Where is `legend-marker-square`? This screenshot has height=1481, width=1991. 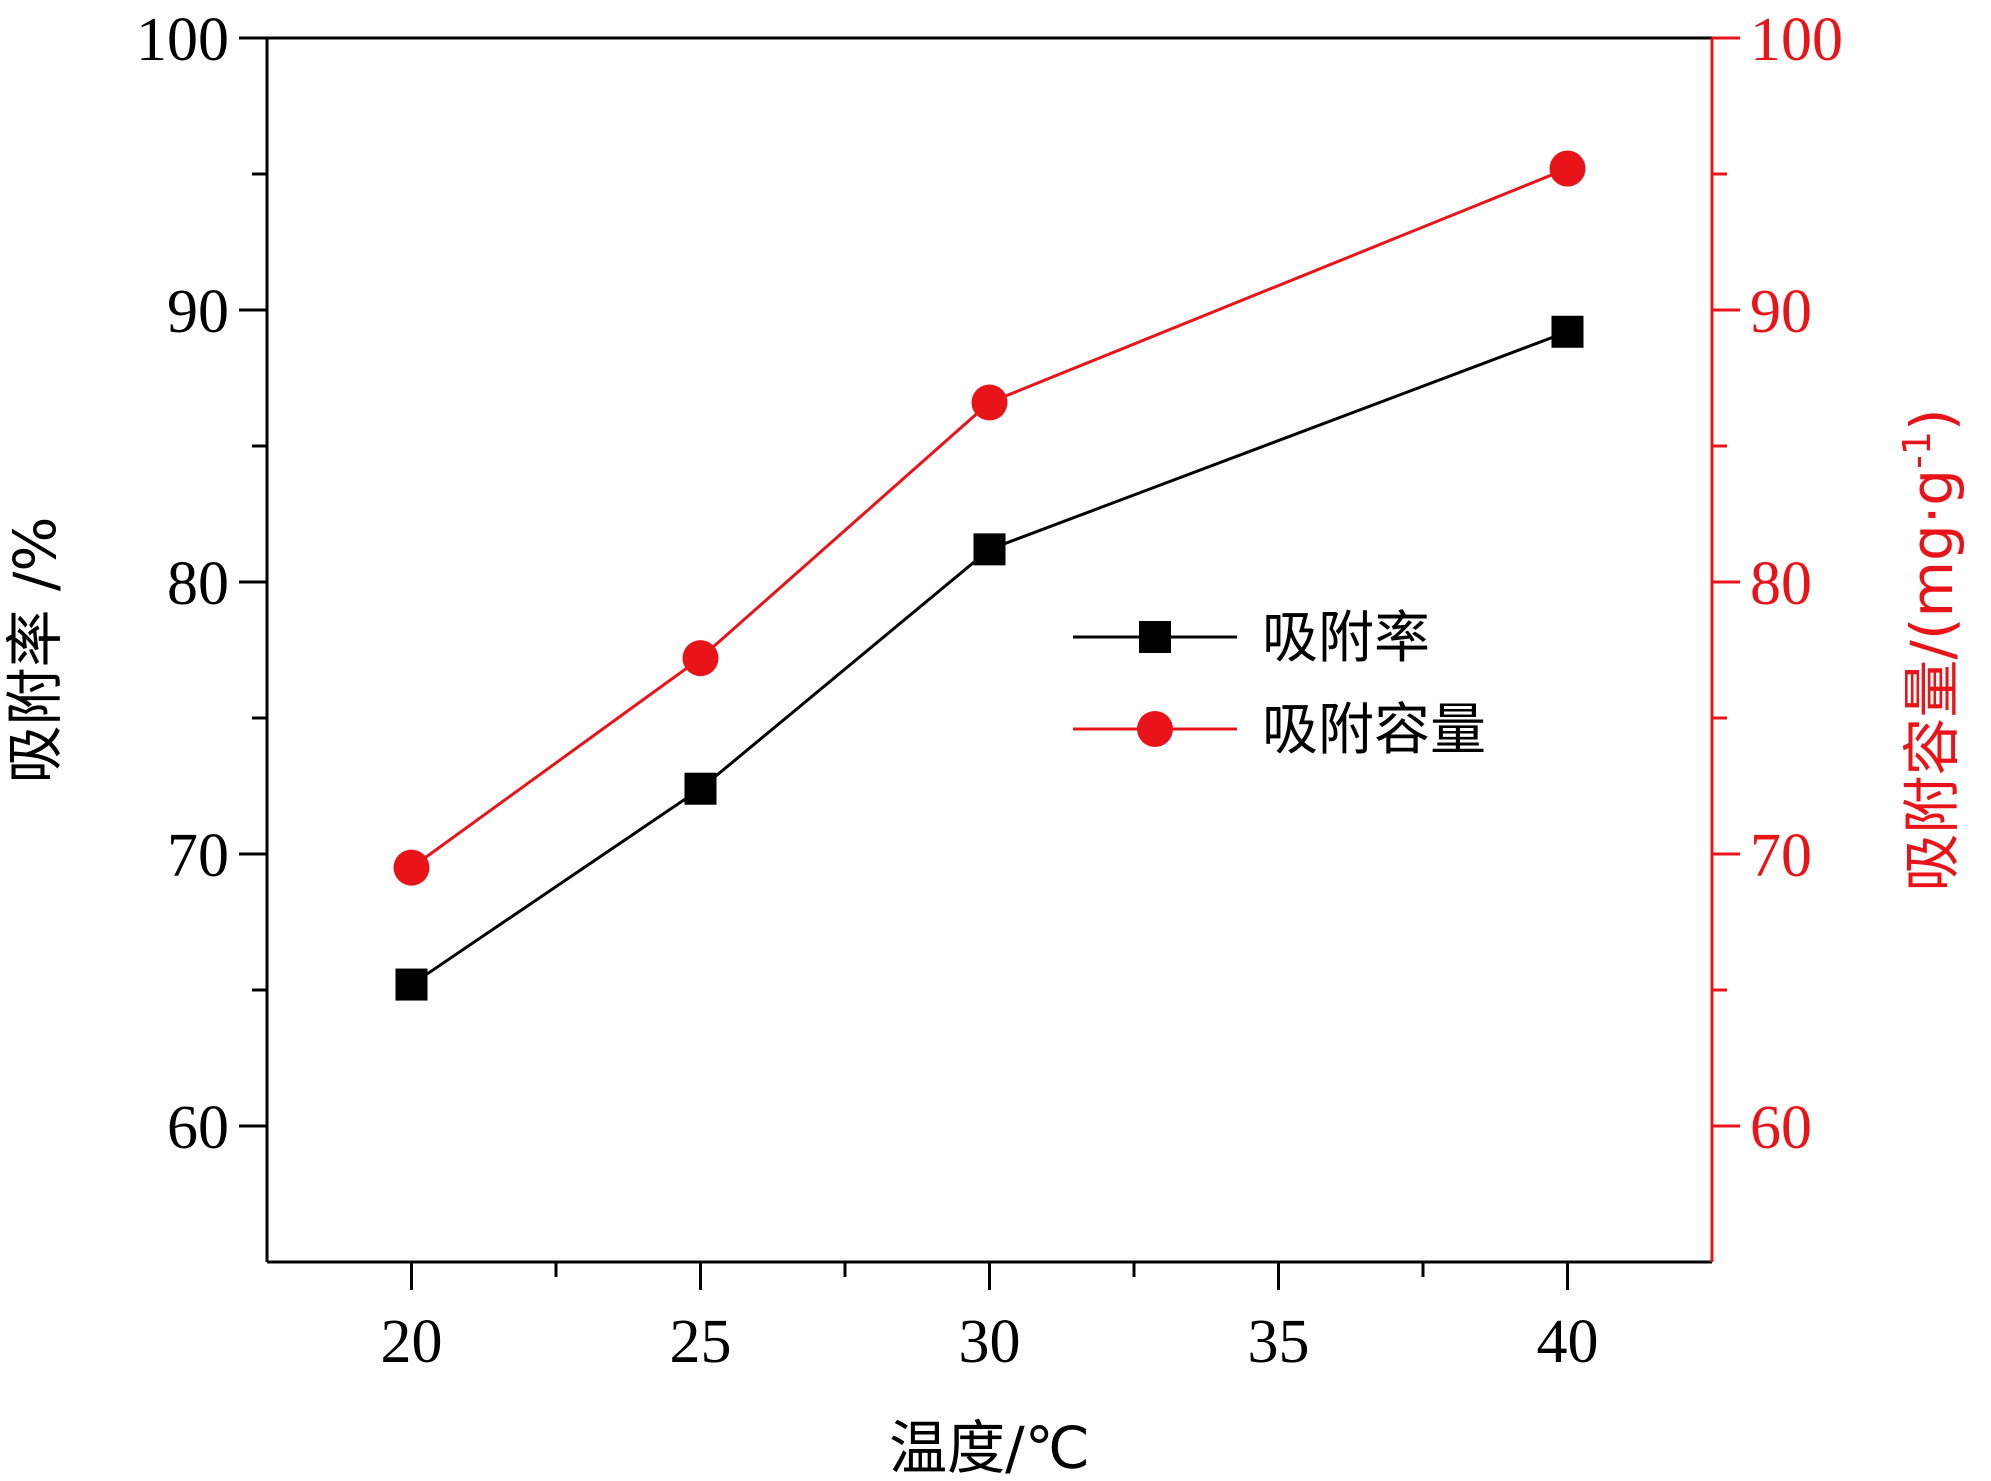
legend-marker-square is located at coordinates (1155, 637).